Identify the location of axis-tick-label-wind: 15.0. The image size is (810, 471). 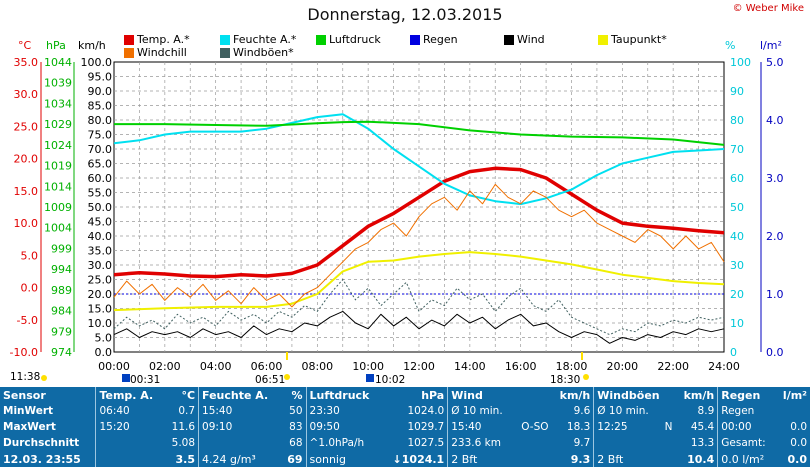
(100, 309).